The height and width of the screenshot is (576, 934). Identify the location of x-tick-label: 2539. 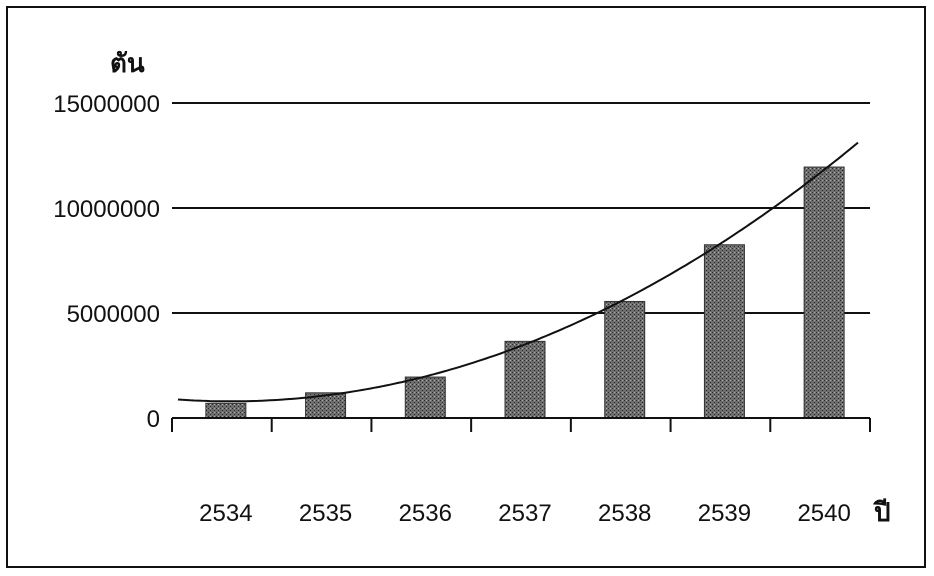
(724, 513).